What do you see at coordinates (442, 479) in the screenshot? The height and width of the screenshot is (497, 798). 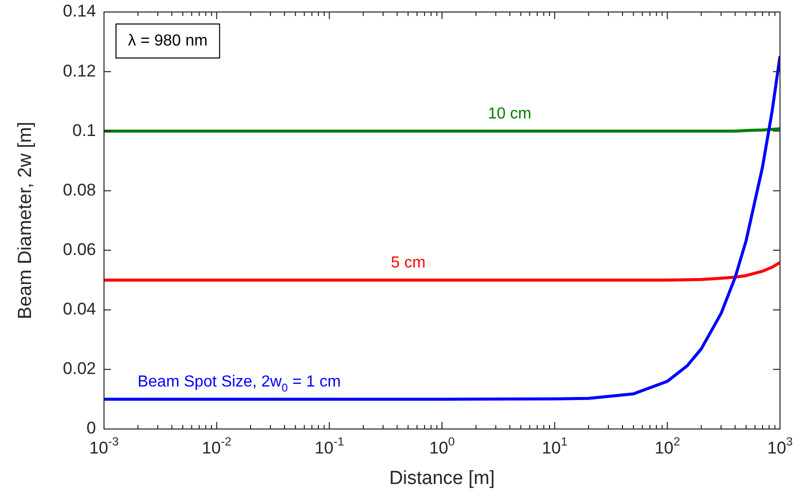 I see `x-axis-title: Distance [m]` at bounding box center [442, 479].